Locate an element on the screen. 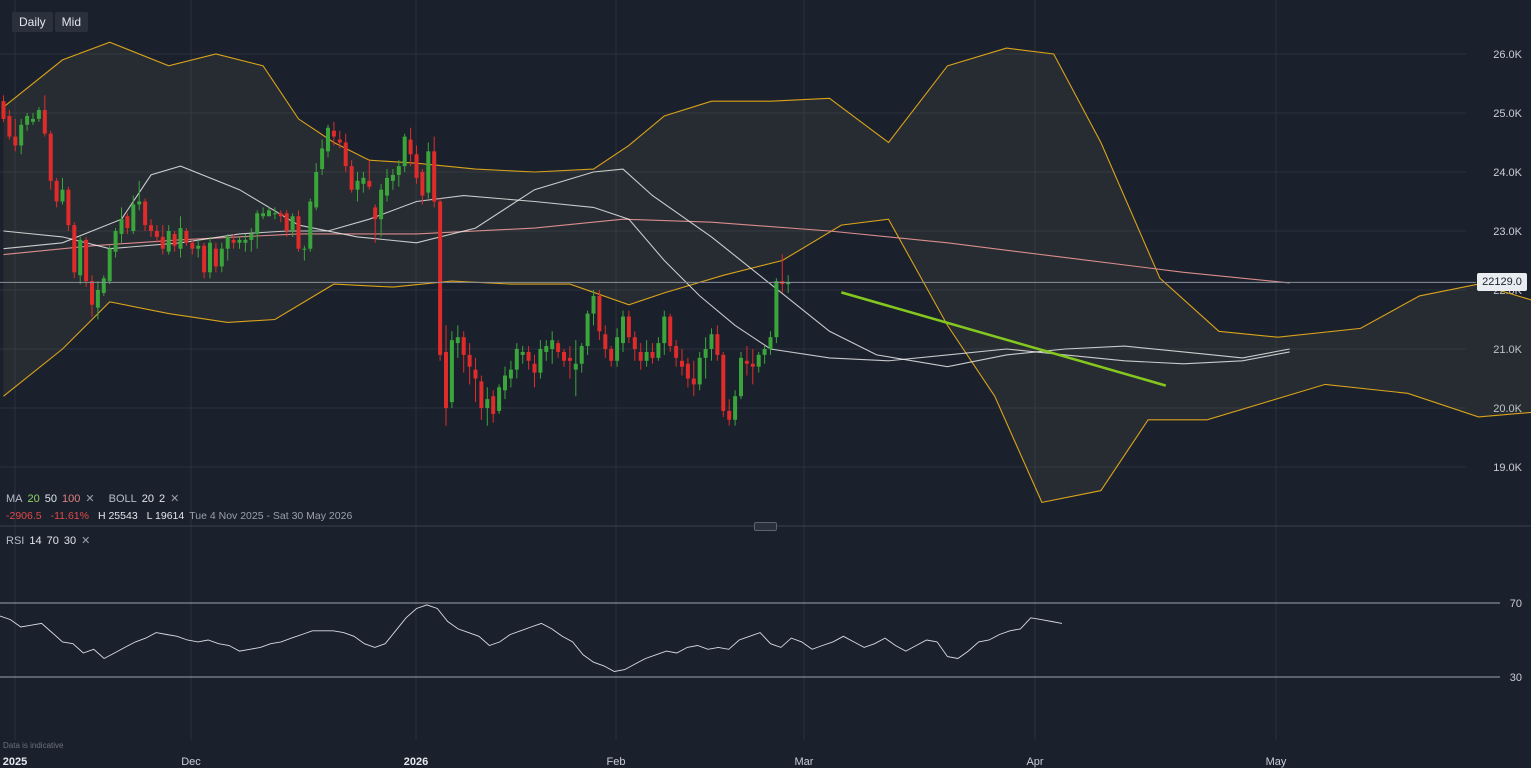  y-tick-label: 19.0K is located at coordinates (1507, 468).